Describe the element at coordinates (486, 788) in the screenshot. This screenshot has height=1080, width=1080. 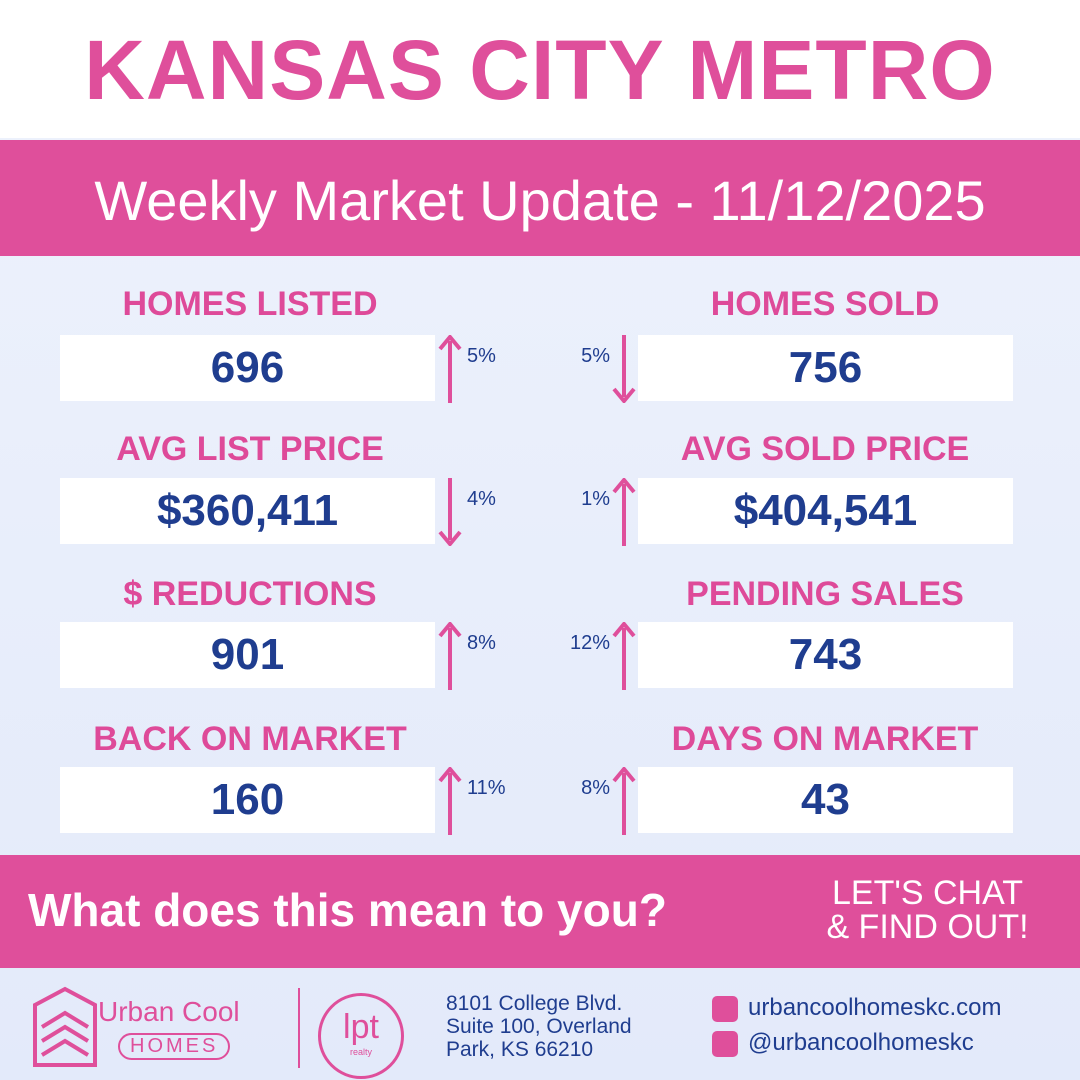
I see `stat-change: 11%` at that location.